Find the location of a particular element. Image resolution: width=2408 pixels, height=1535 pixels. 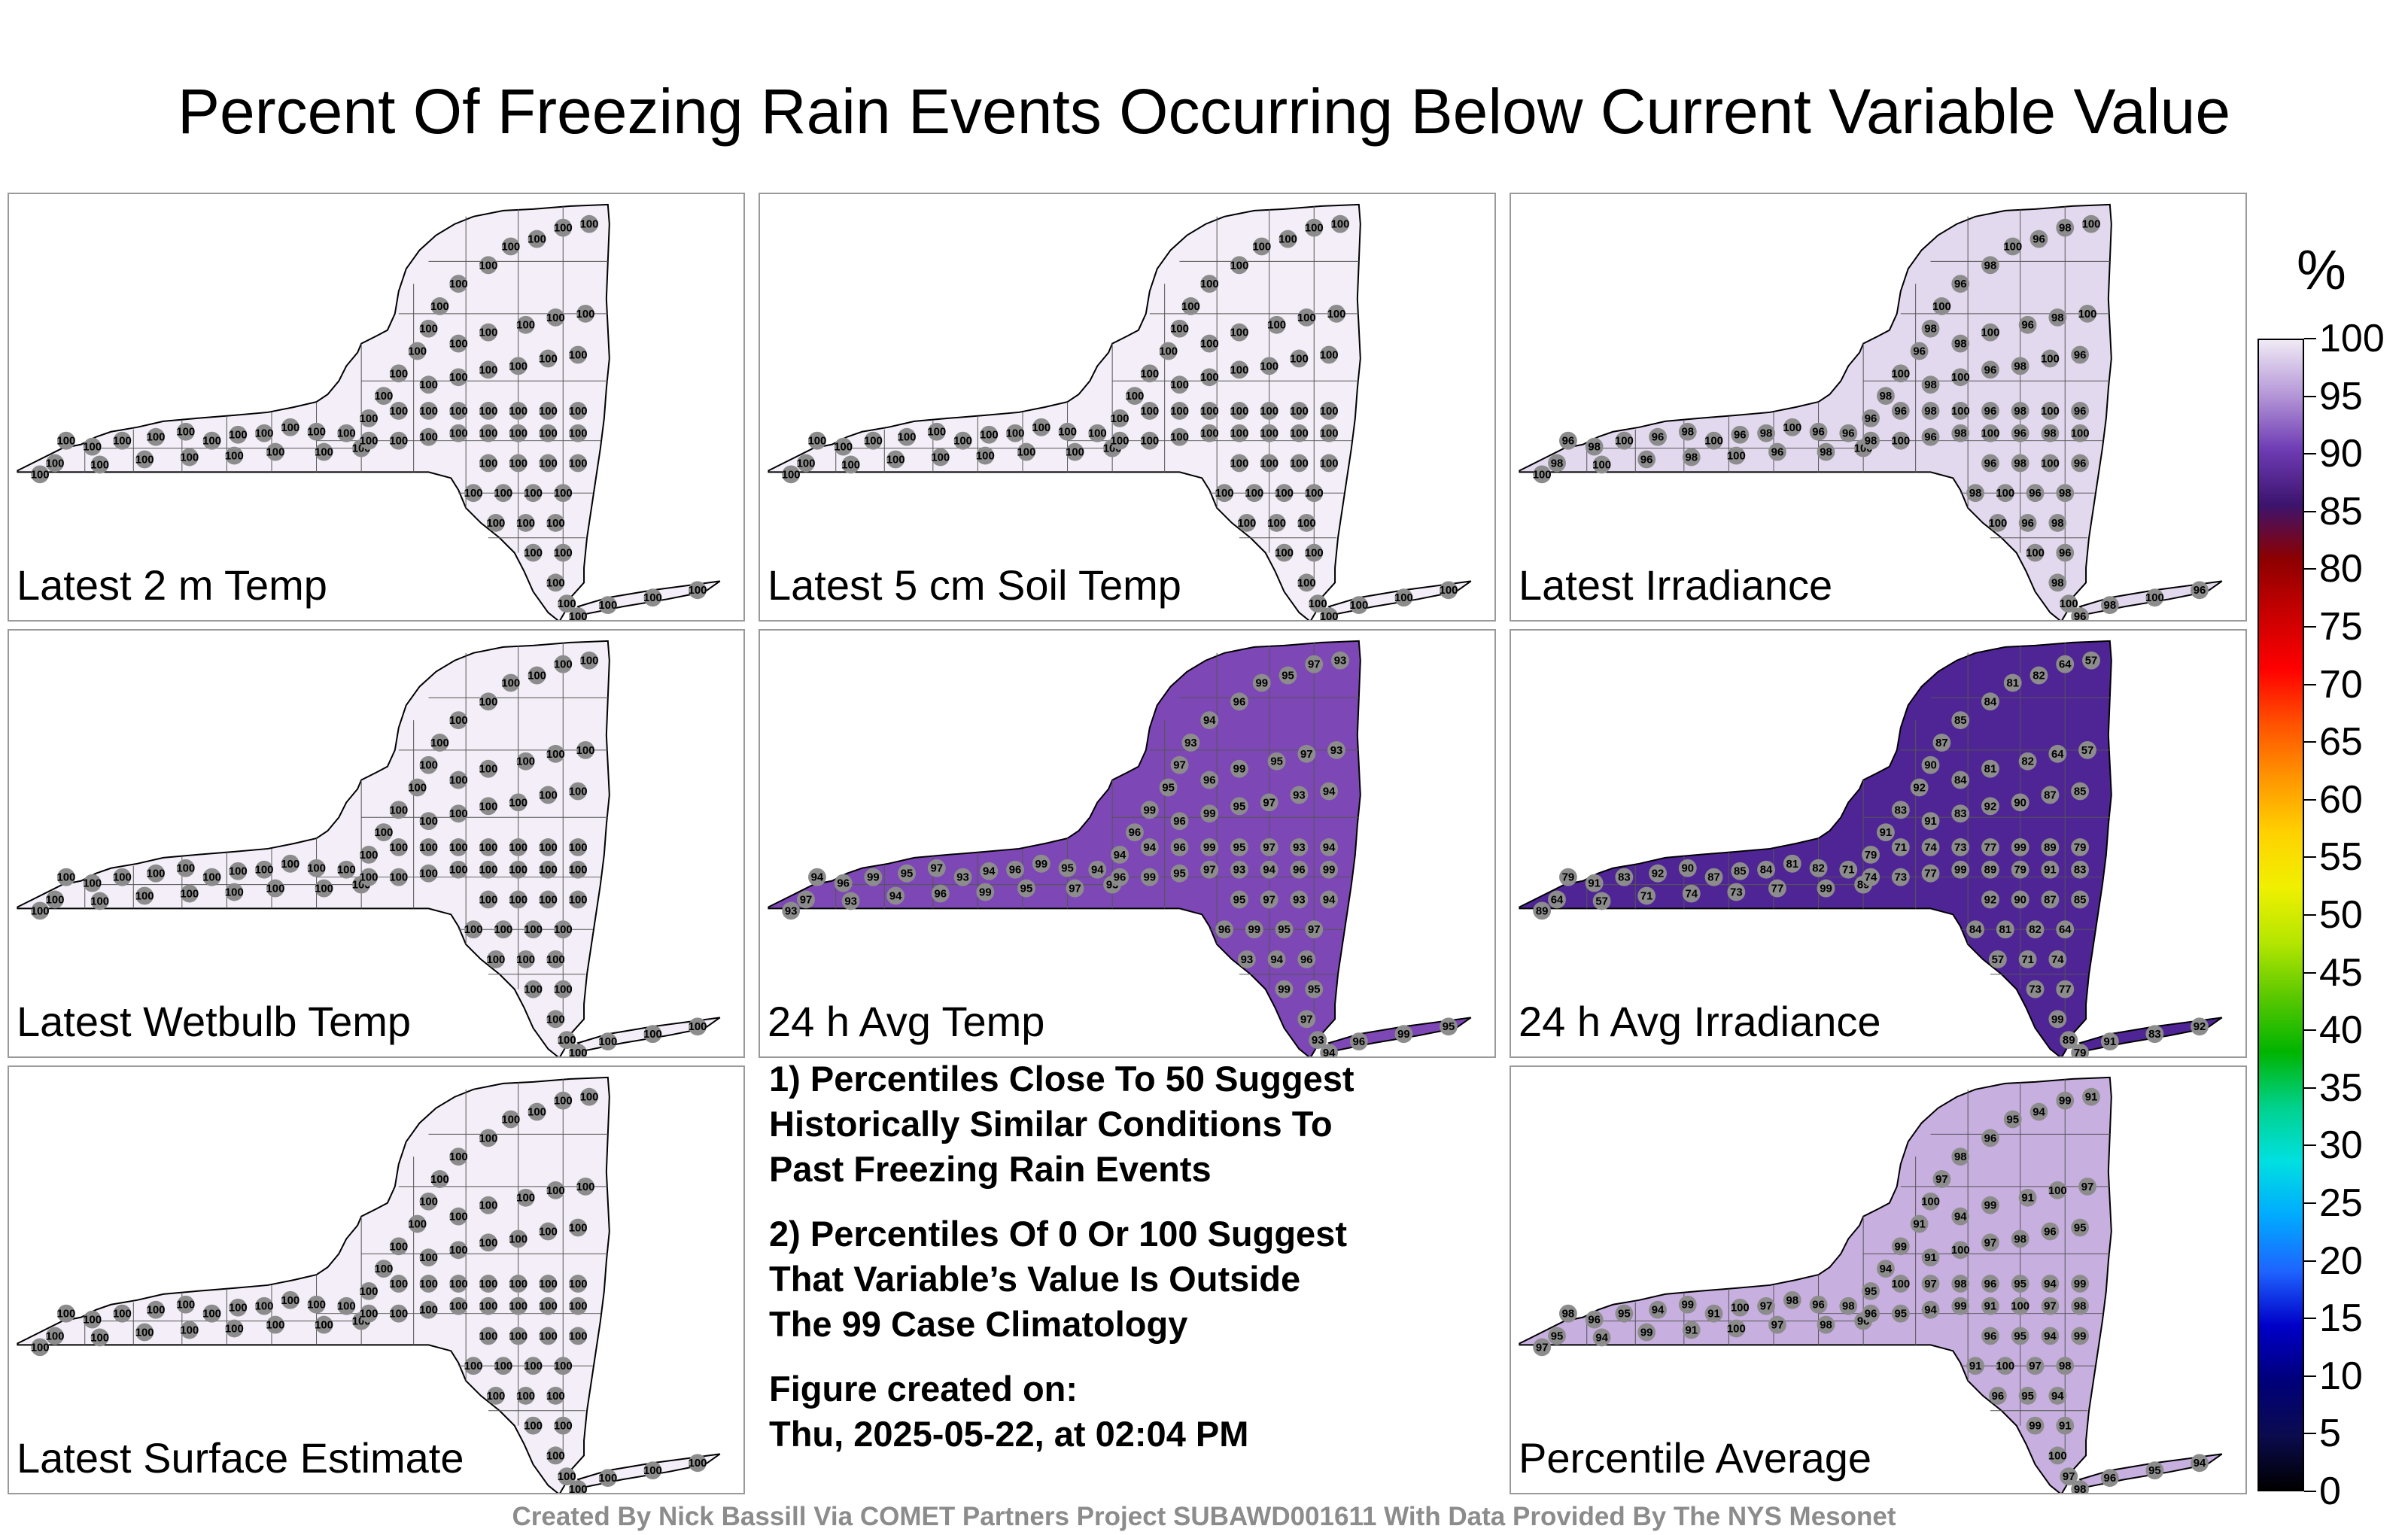

station-value: 79 is located at coordinates (2020, 871).